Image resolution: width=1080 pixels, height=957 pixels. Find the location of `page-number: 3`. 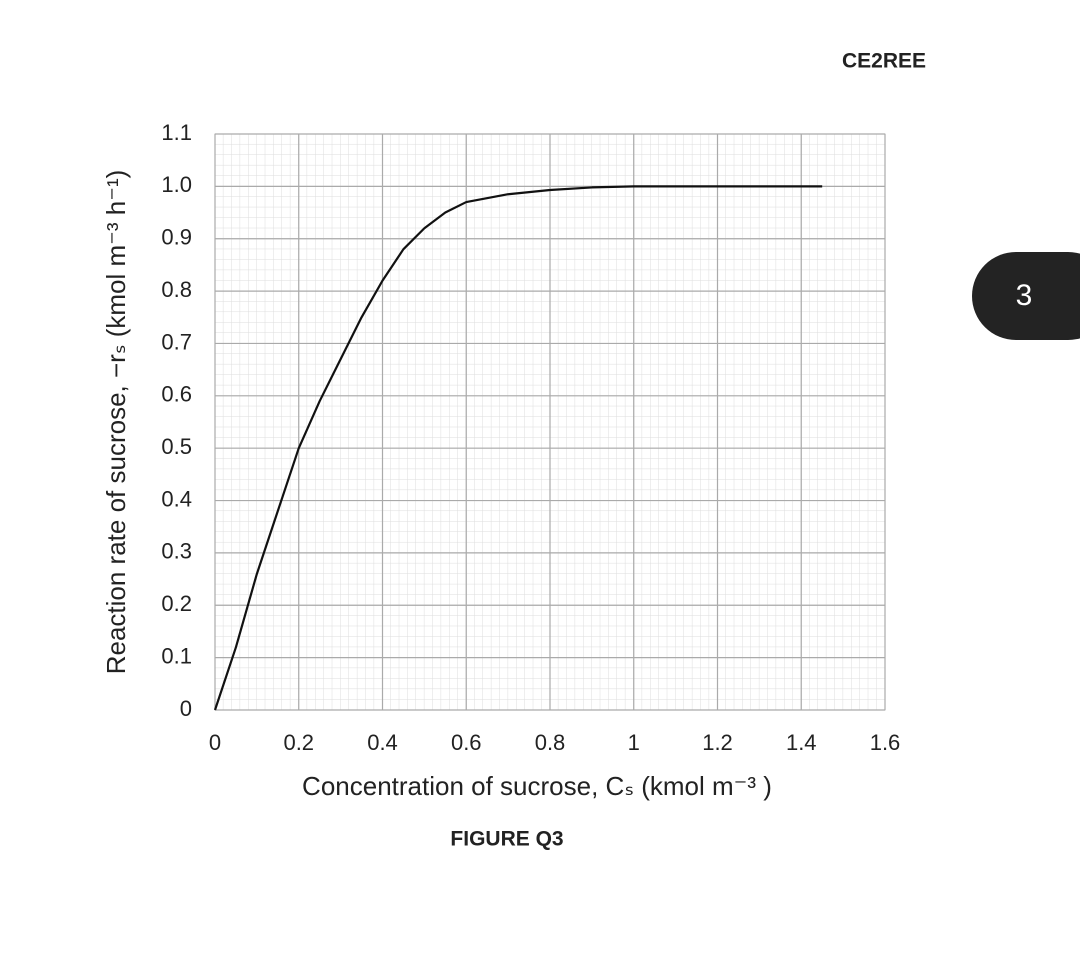

page-number: 3 is located at coordinates (1024, 295).